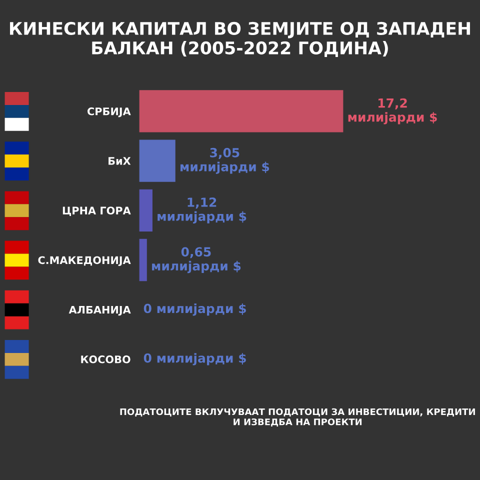  What do you see at coordinates (96, 211) in the screenshot?
I see `y-tick-label: ЦРНА ГОРА` at bounding box center [96, 211].